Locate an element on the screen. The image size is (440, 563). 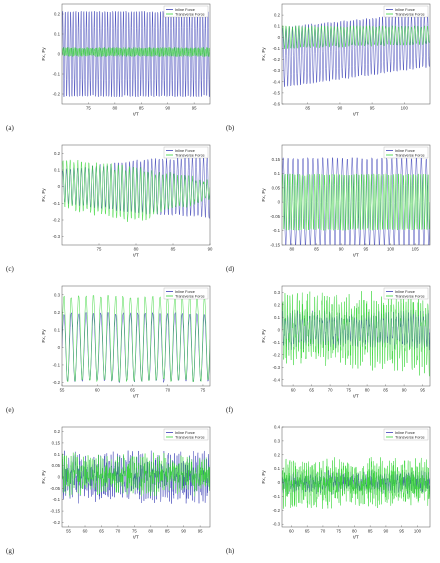
y-tick-label: 0.4 is located at coordinates (277, 427).